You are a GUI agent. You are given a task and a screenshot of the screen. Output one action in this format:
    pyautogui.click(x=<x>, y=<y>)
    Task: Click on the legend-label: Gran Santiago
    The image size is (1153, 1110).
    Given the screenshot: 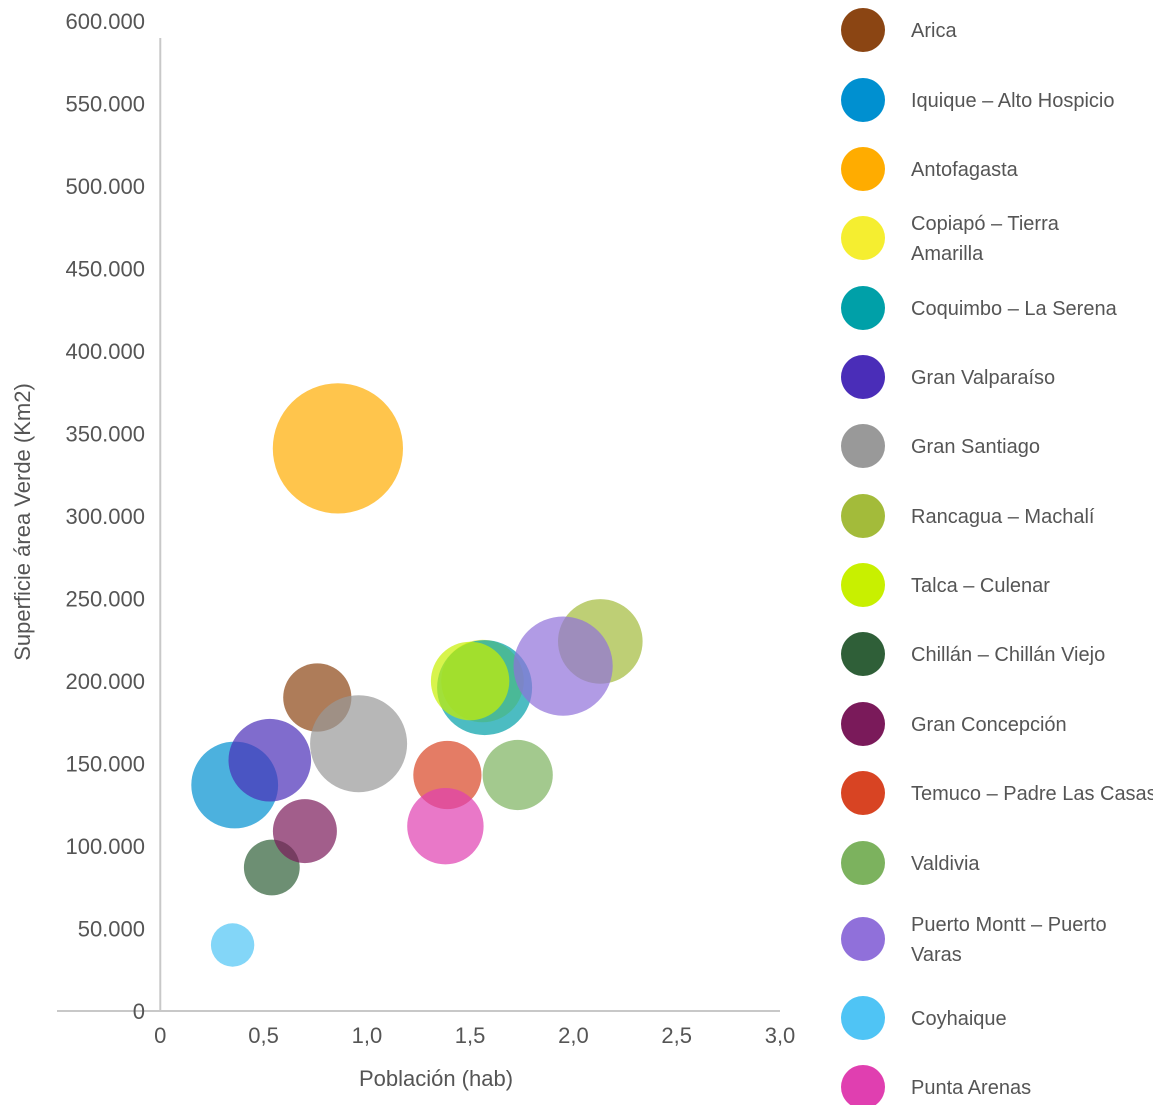 What is the action you would take?
    pyautogui.click(x=975, y=447)
    